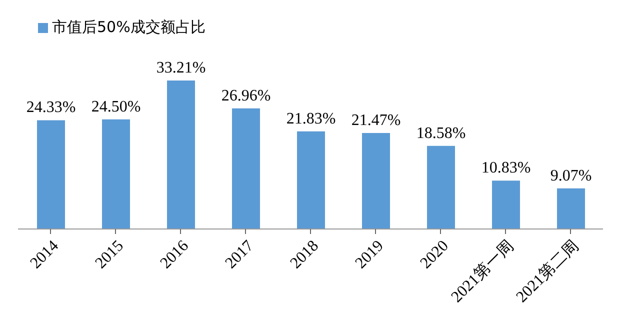  I want to click on data-label: 10.83%, so click(506, 168).